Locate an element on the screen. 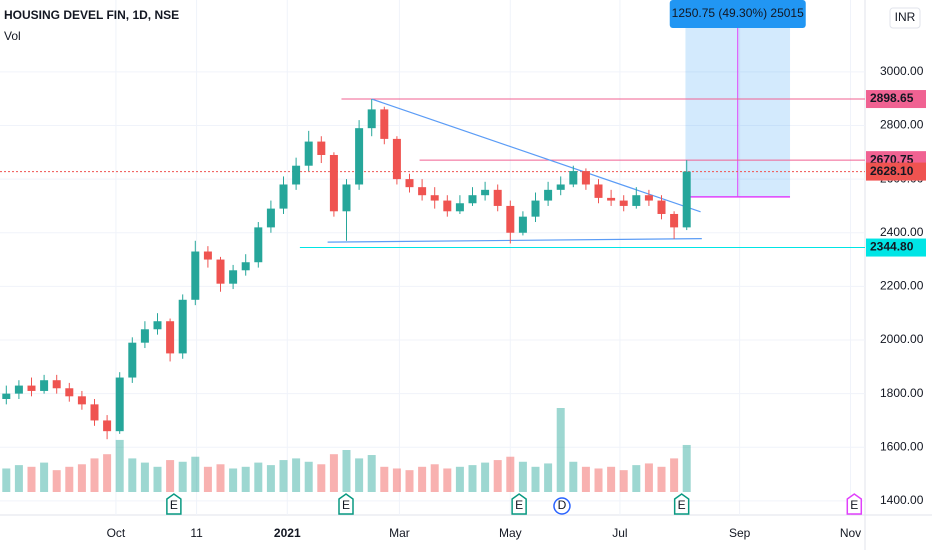  x-tick-label: Nov is located at coordinates (850, 533).